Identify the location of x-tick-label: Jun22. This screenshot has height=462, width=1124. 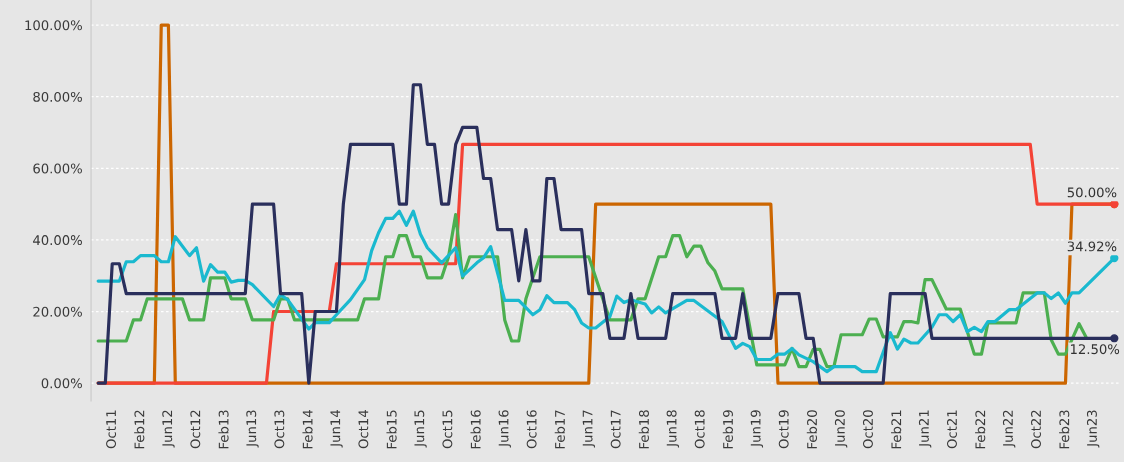
(1009, 429).